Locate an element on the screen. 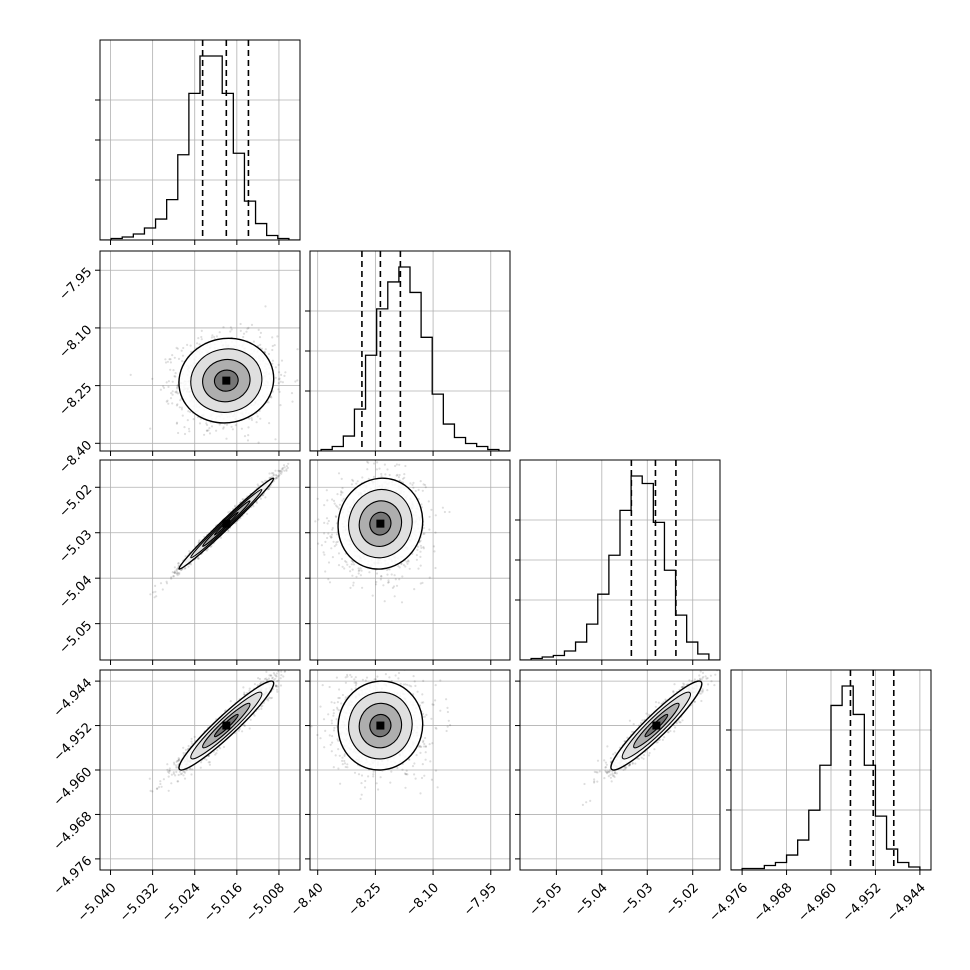 This screenshot has height=970, width=970. x-tick-label-0: −5.024 is located at coordinates (181, 902).